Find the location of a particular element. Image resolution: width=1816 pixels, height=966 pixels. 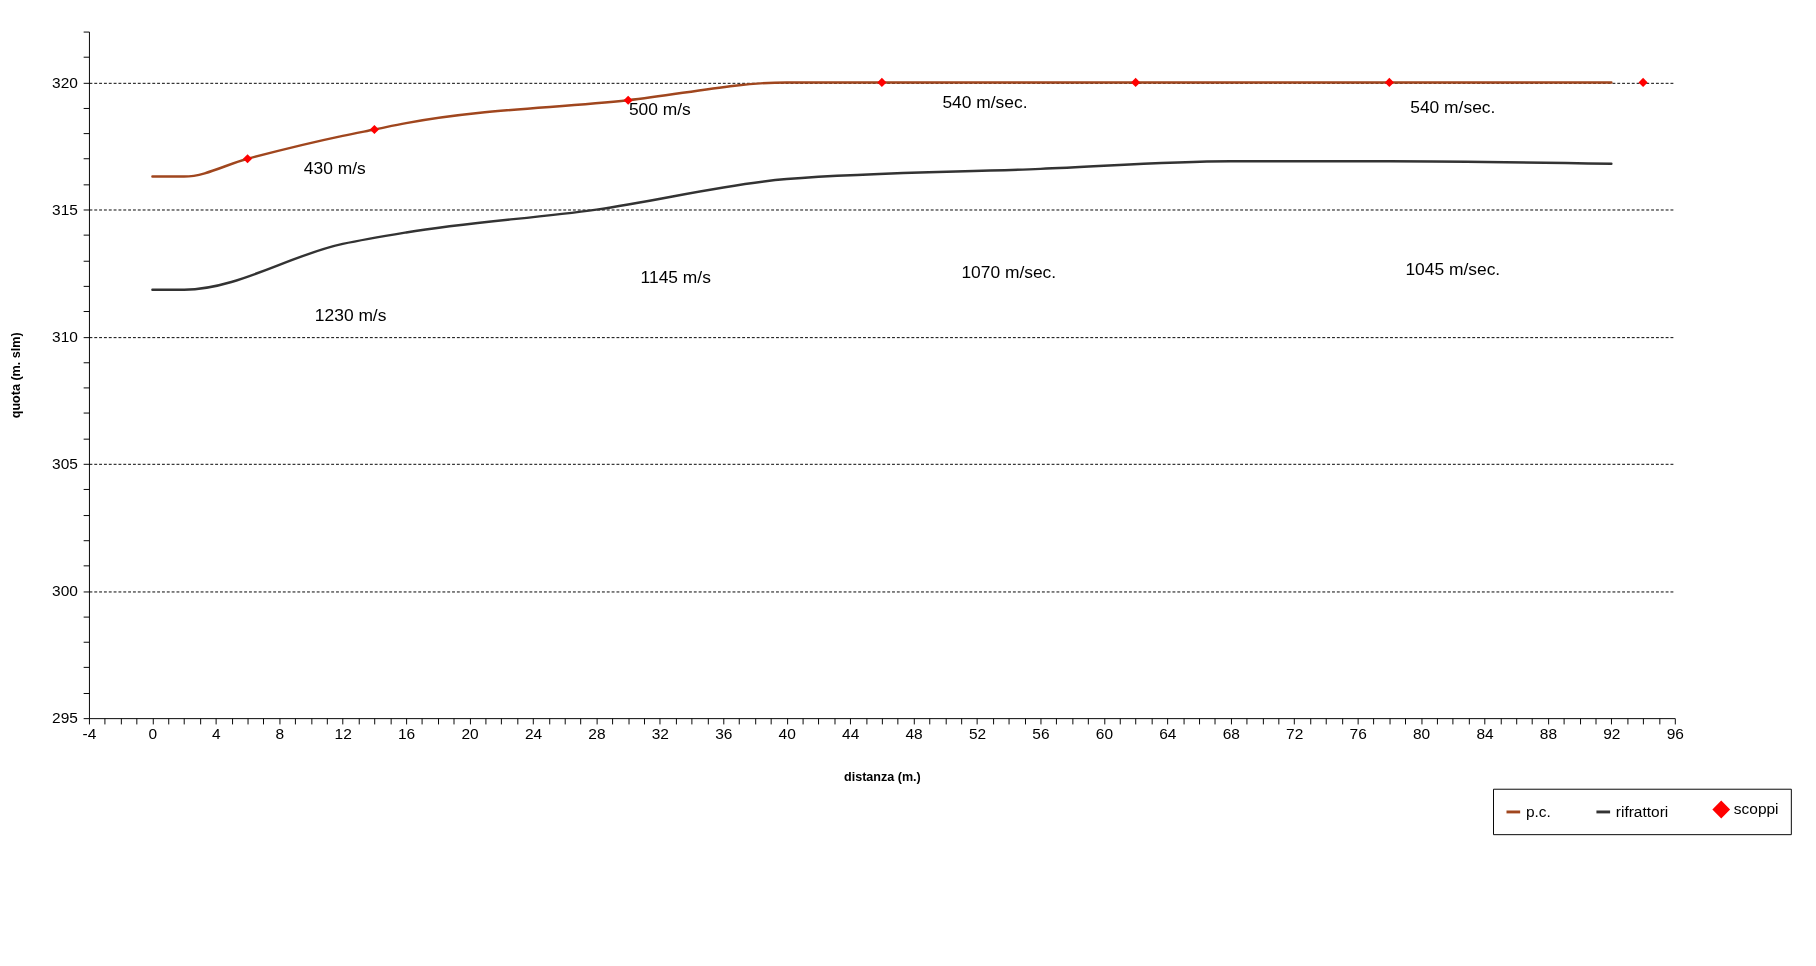

x-tick-label: 12 is located at coordinates (343, 733).